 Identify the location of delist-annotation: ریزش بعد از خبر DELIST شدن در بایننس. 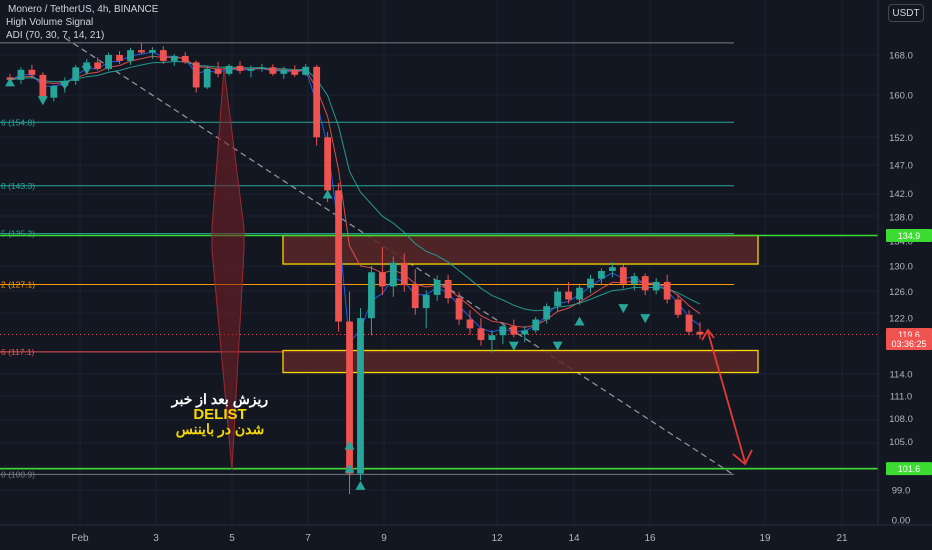
(220, 414).